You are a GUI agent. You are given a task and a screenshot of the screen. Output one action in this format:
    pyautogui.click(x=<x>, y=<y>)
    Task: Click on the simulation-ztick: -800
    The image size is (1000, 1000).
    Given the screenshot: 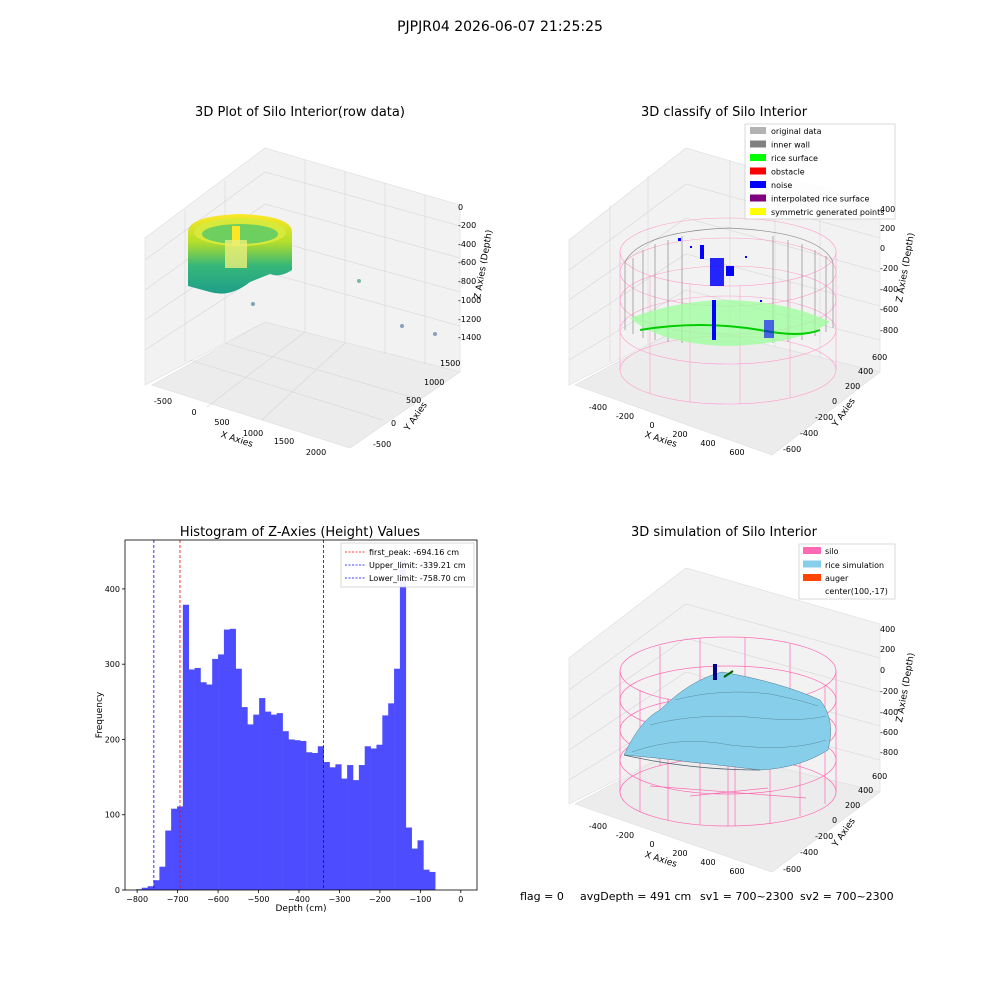 What is the action you would take?
    pyautogui.click(x=889, y=752)
    